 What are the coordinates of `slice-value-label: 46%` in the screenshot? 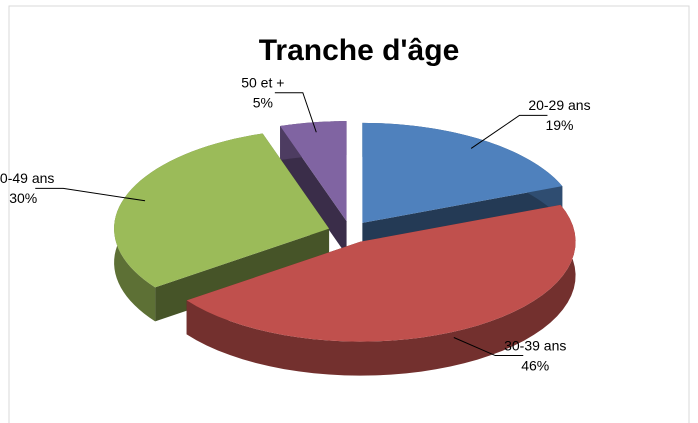 It's located at (535, 365).